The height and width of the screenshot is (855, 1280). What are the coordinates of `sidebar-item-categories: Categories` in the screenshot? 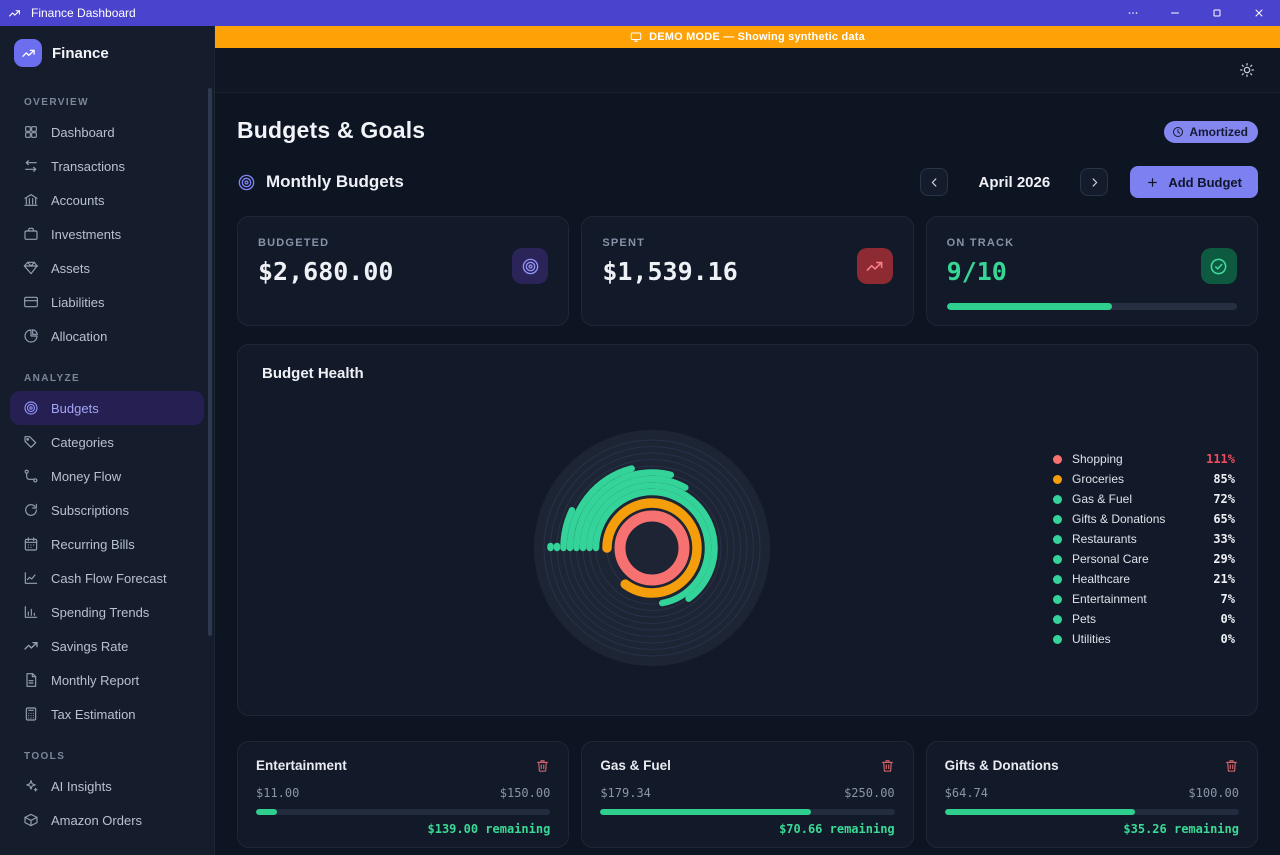 It's located at (107, 442).